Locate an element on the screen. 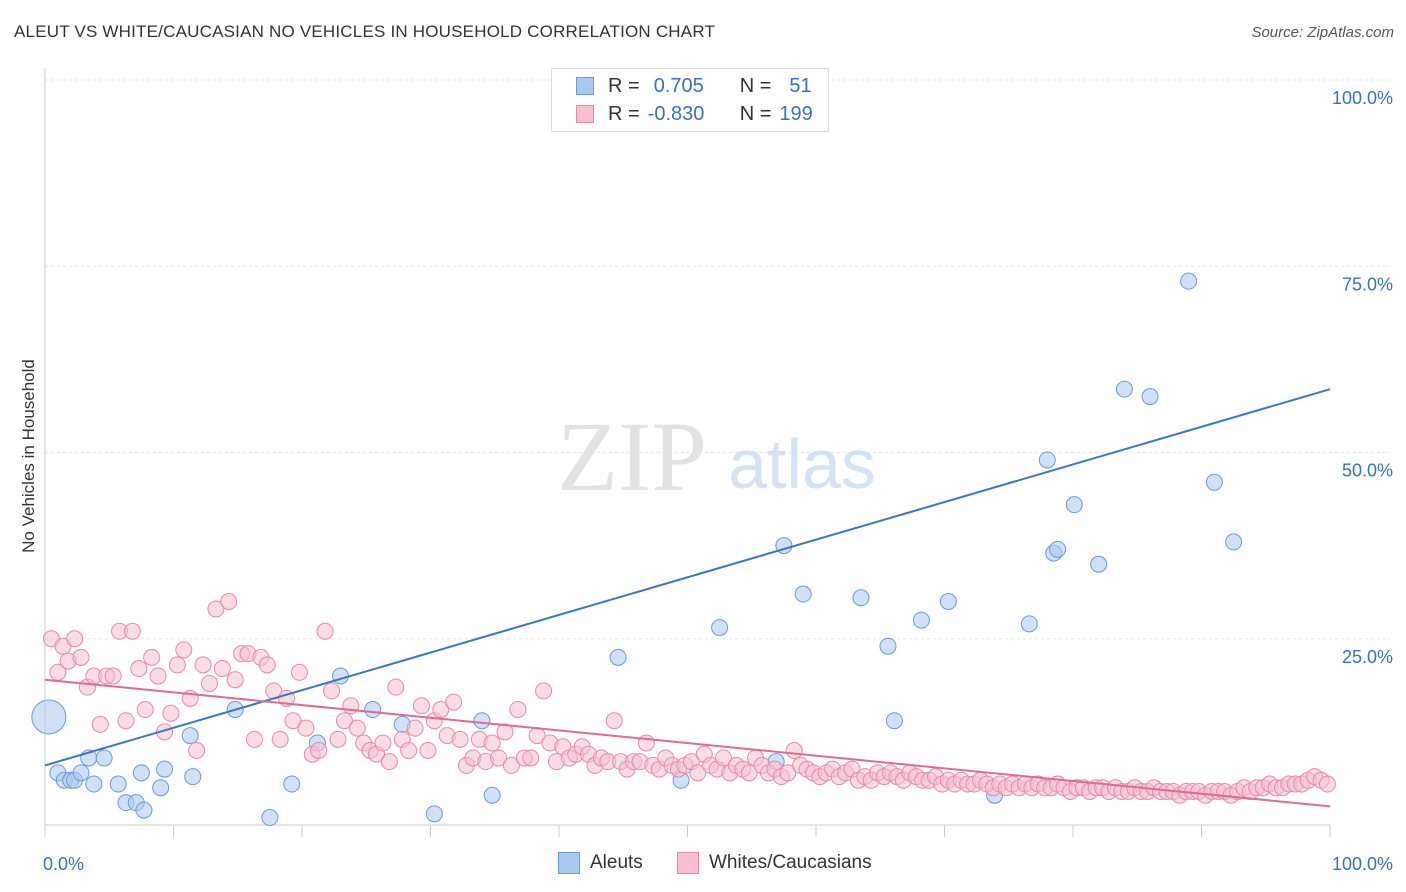 This screenshot has width=1406, height=892. bottom-legend-swatch-aleuts is located at coordinates (569, 863).